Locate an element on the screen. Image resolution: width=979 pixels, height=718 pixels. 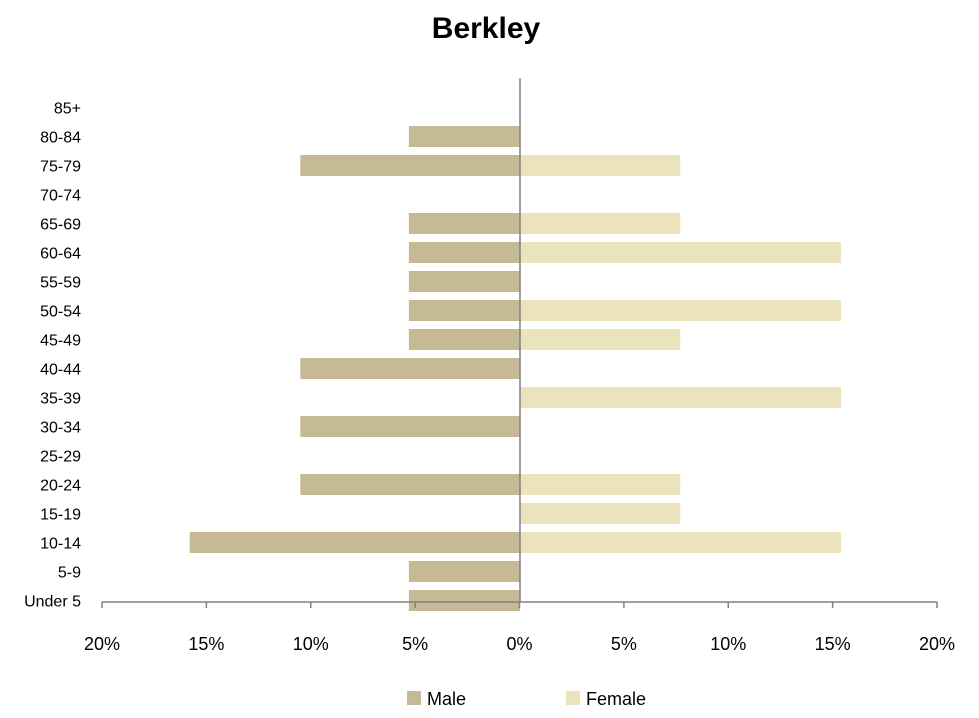
category-label: 15-19 is located at coordinates (60, 515).